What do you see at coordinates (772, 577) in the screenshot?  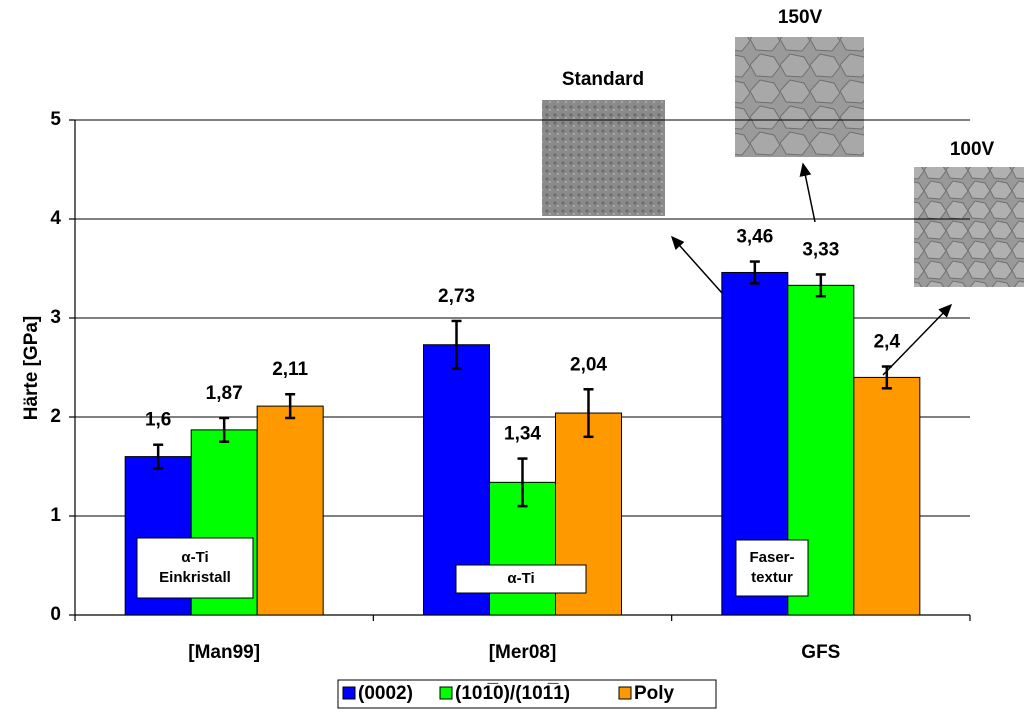 I see `annotation-text: textur` at bounding box center [772, 577].